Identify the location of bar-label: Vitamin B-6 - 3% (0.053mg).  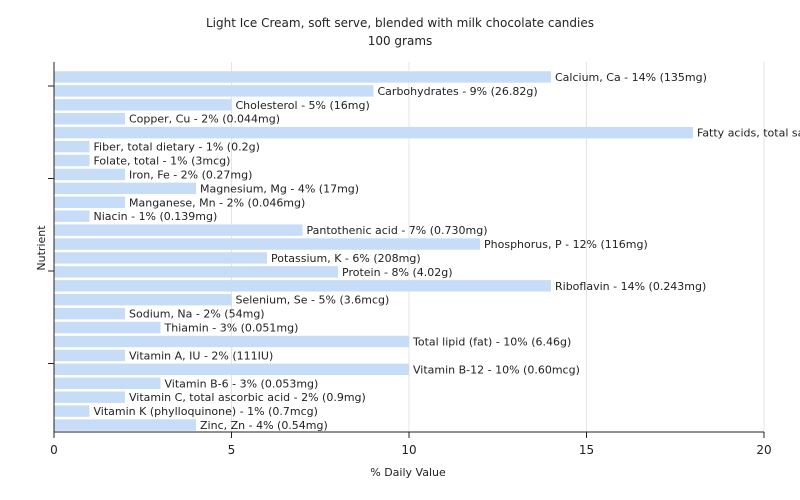
(242, 383).